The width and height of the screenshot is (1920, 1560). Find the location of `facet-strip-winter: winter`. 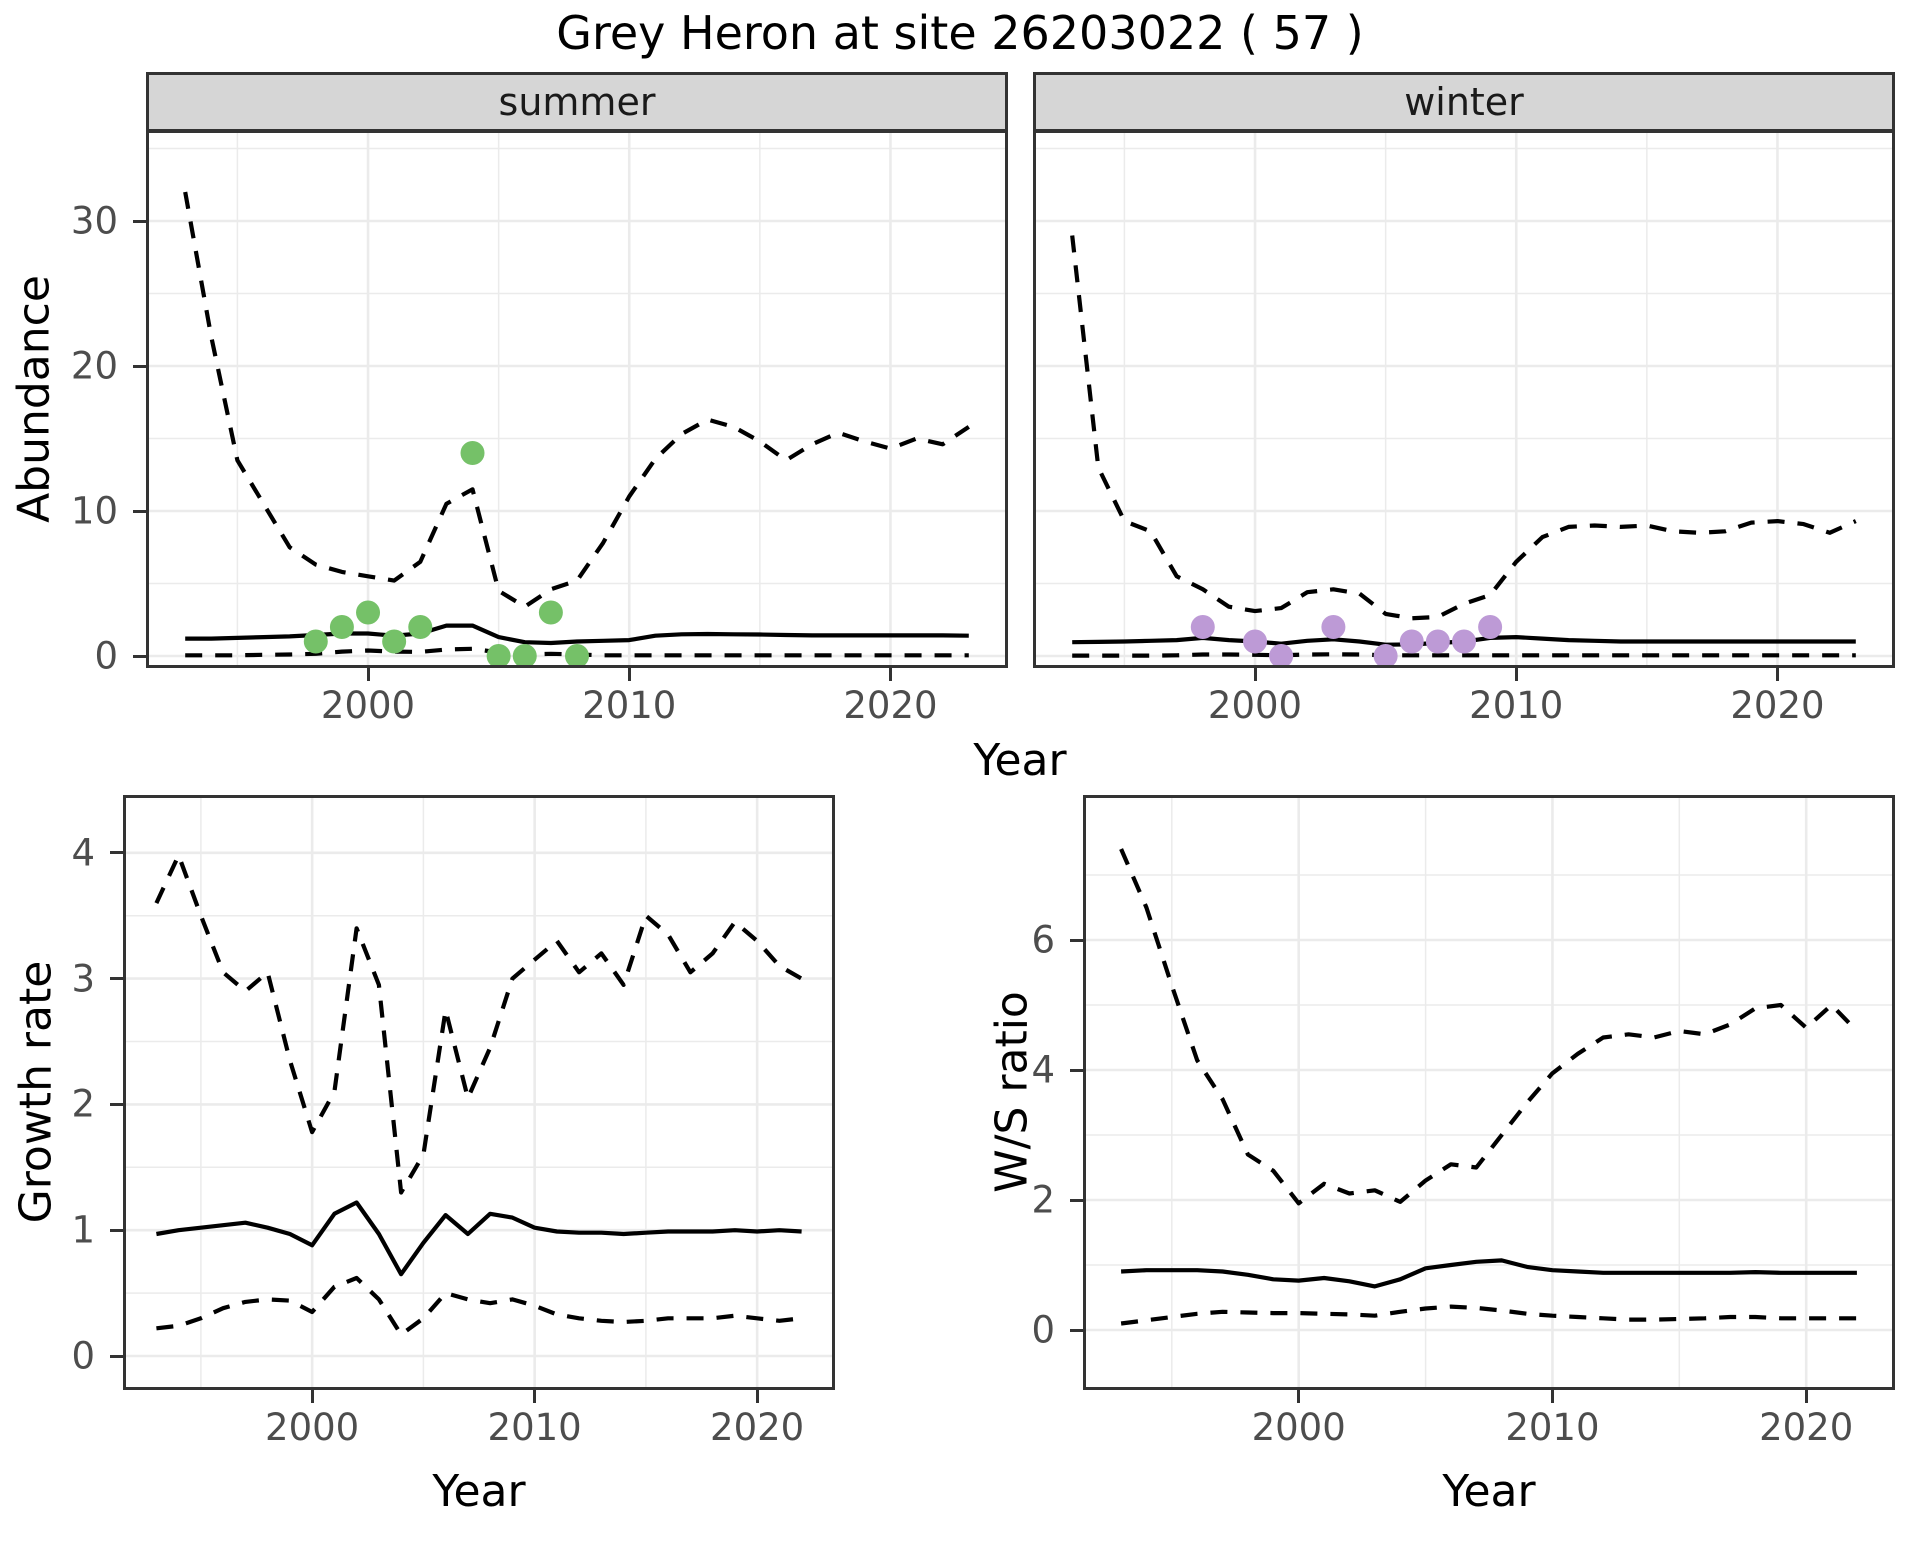

facet-strip-winter: winter is located at coordinates (1464, 102).